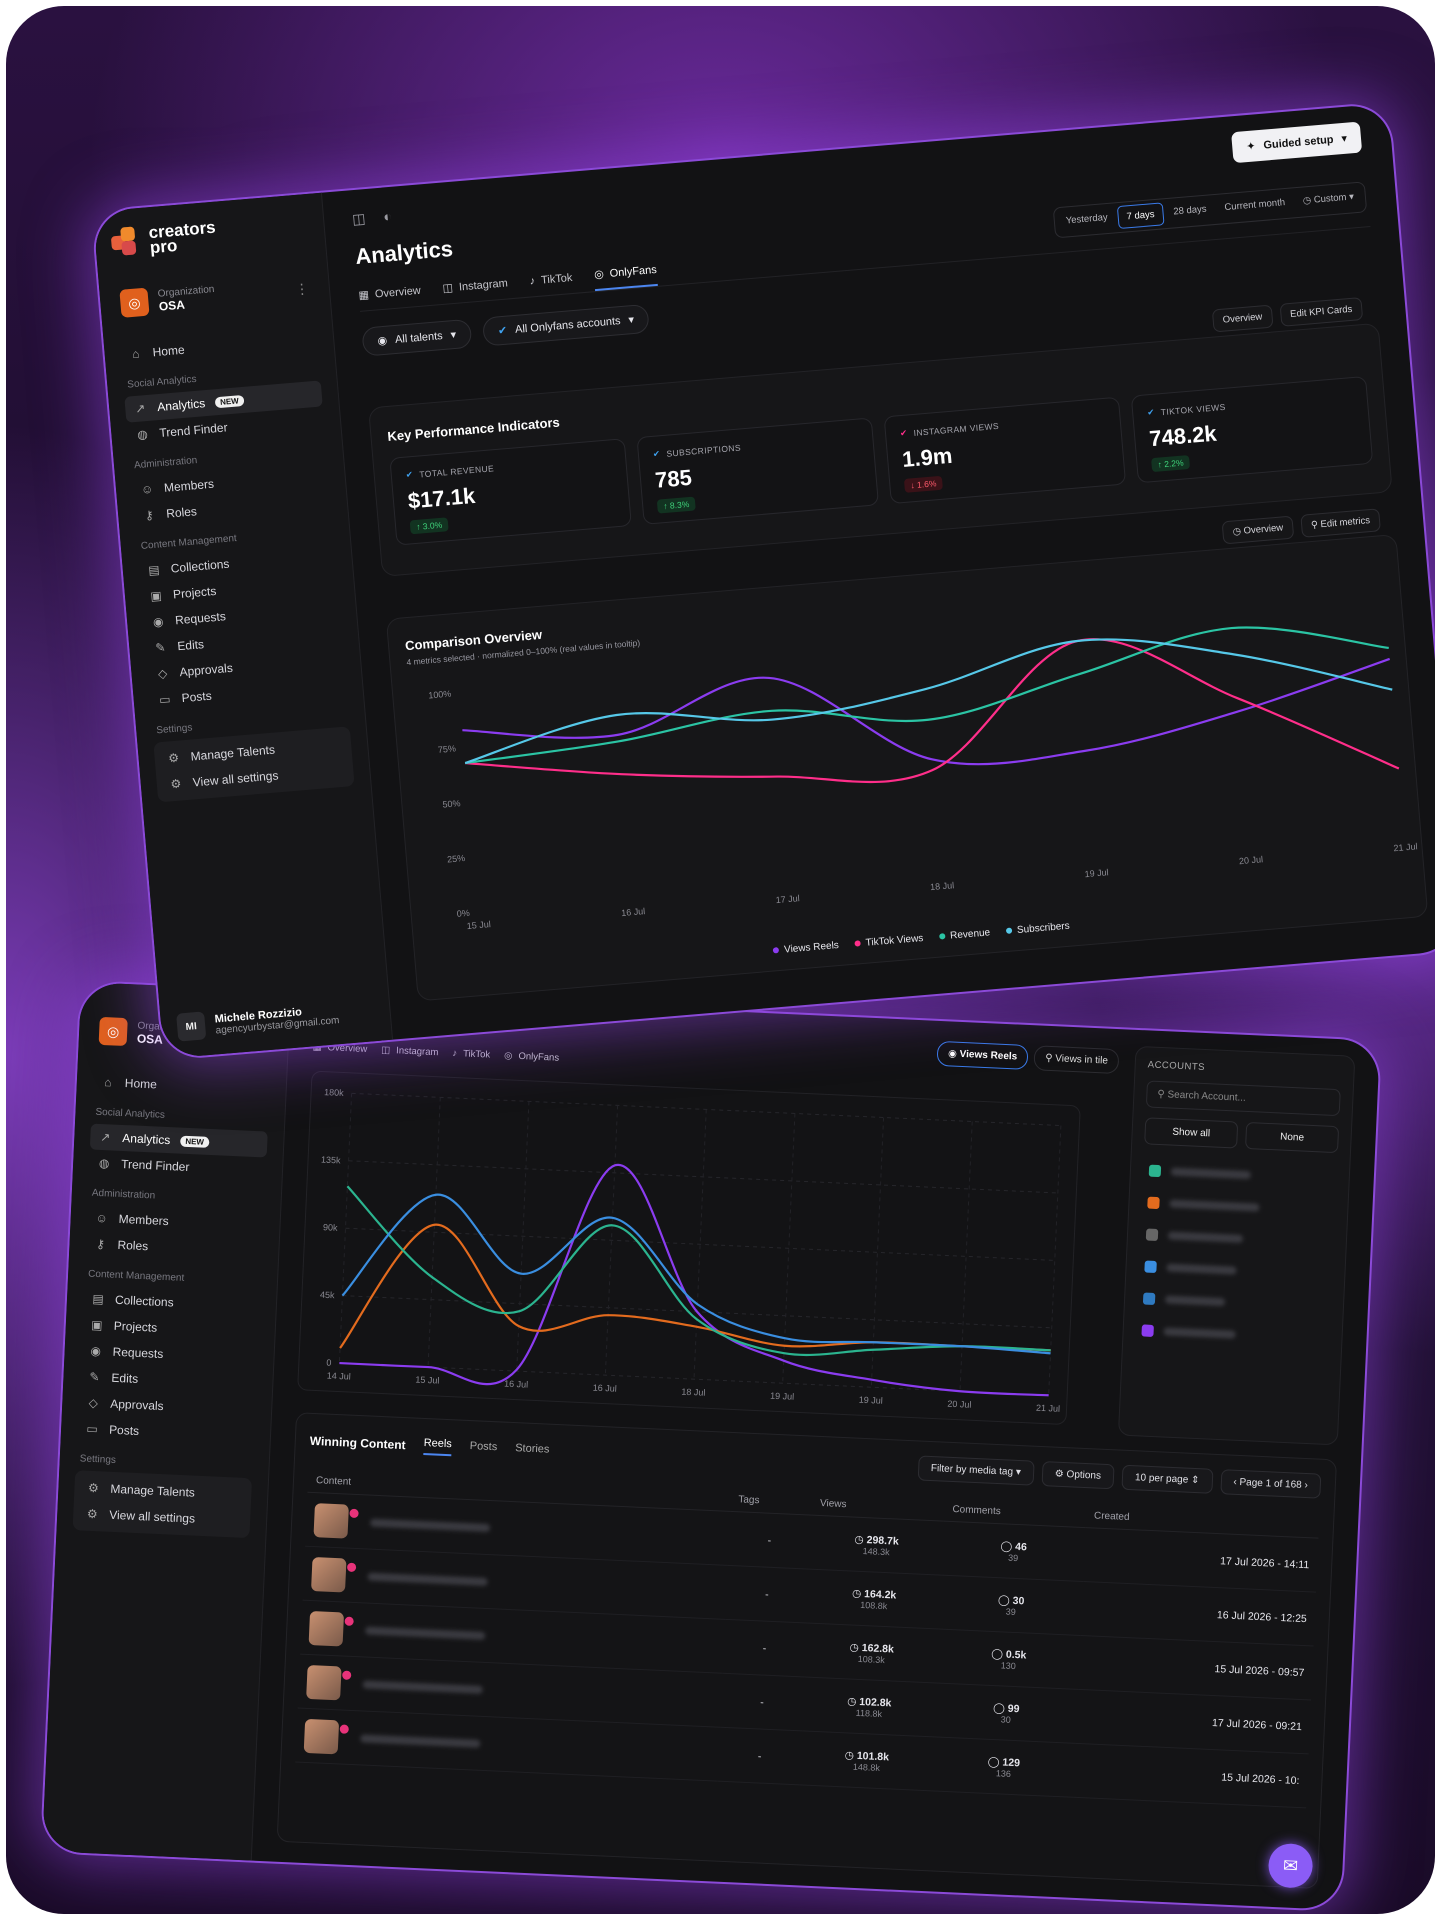 This screenshot has height=1920, width=1441. I want to click on sidebar-item-label: Edits, so click(125, 1378).